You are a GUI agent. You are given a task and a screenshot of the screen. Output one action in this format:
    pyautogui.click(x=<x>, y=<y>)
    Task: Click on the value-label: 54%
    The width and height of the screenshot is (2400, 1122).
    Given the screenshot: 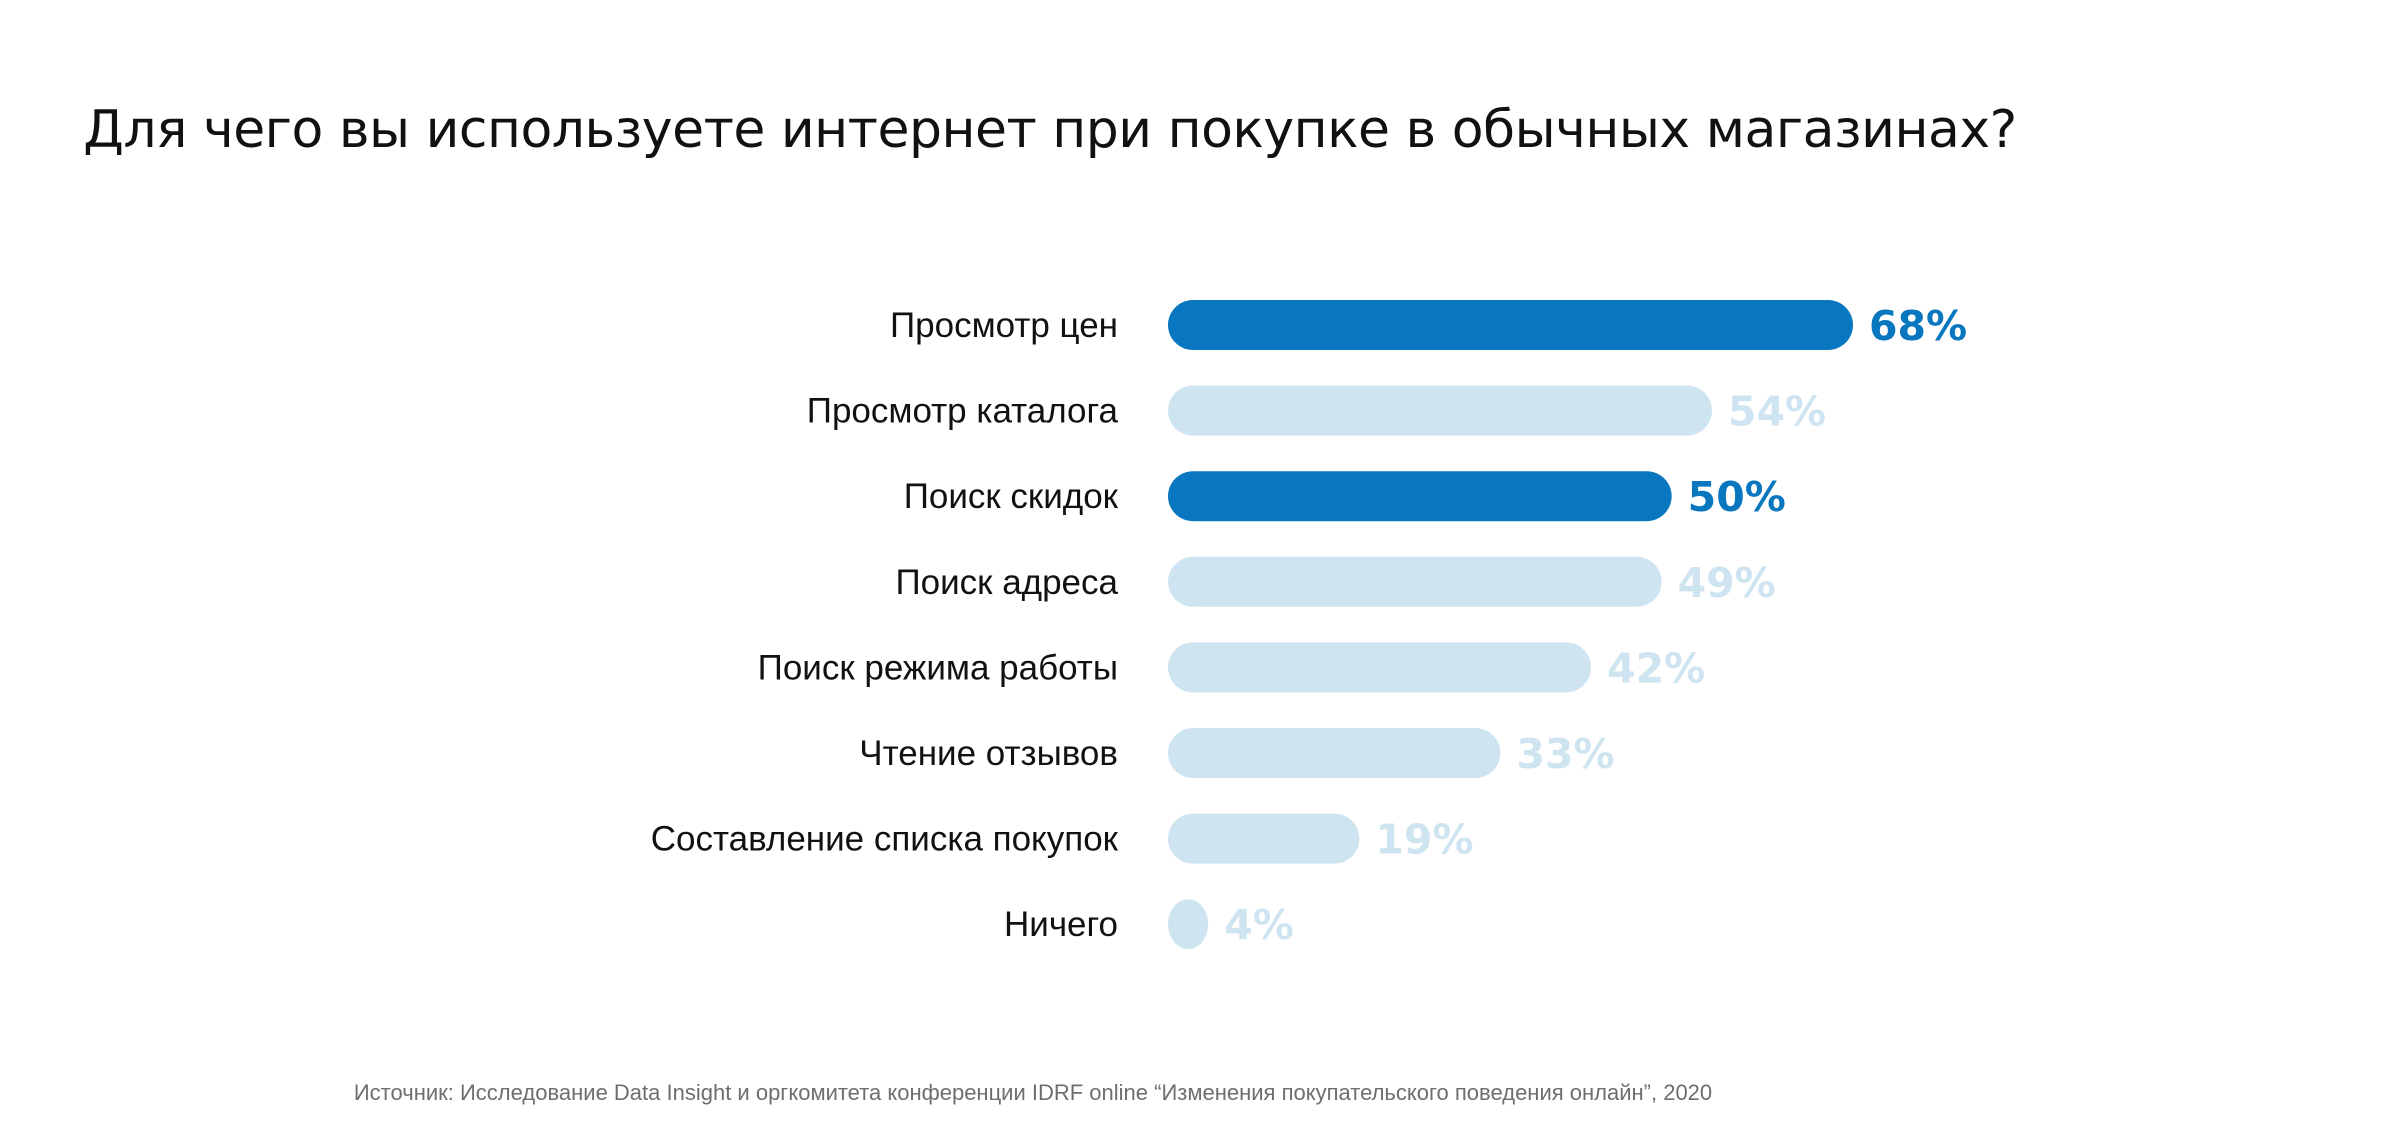 What is the action you would take?
    pyautogui.click(x=1777, y=412)
    